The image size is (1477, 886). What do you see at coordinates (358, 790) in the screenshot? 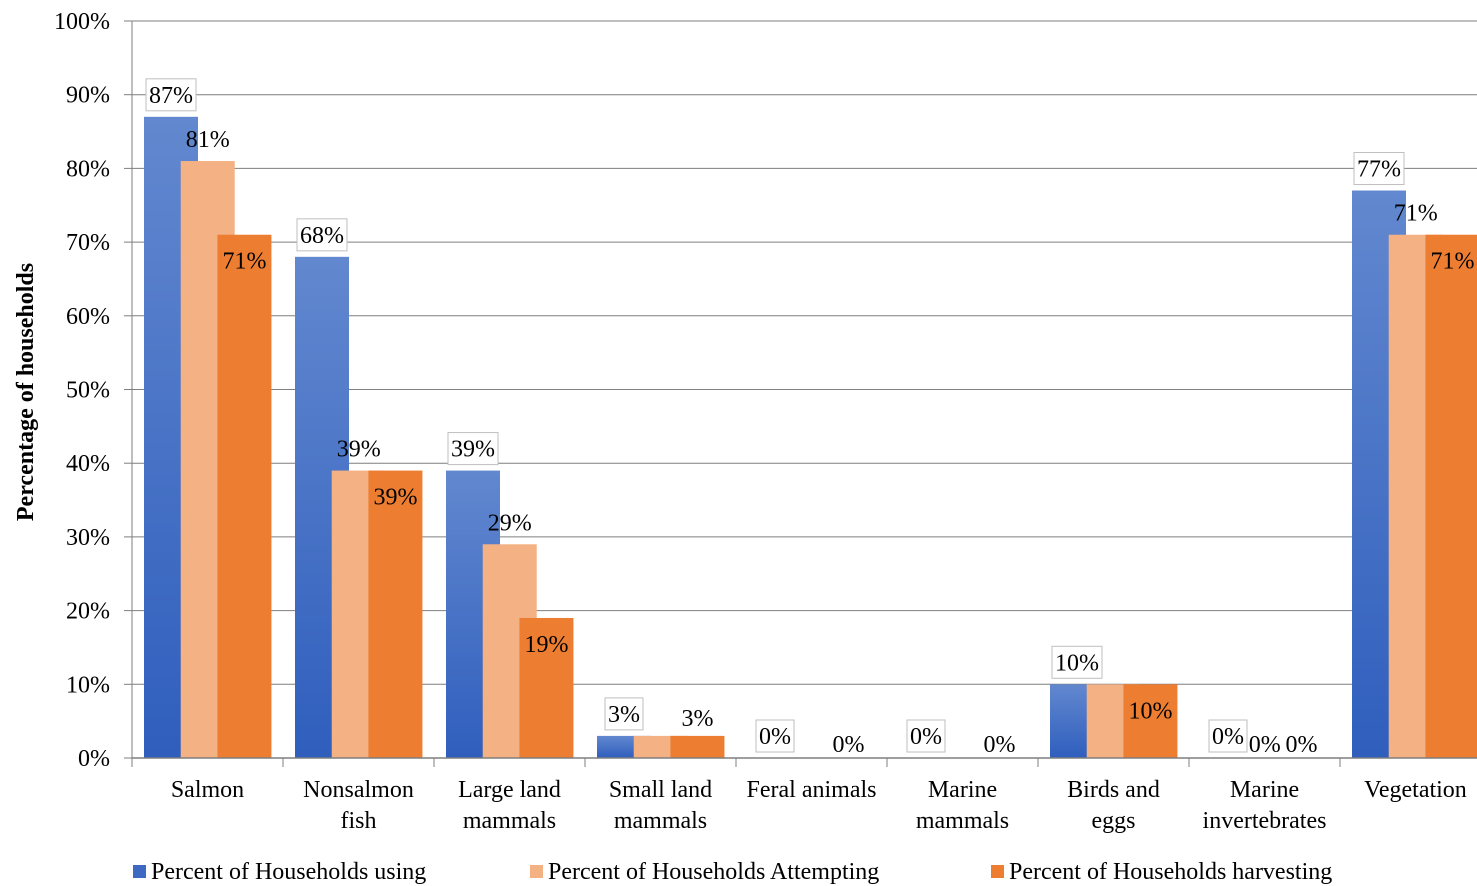
I see `category-label-line: Nonsalmon` at bounding box center [358, 790].